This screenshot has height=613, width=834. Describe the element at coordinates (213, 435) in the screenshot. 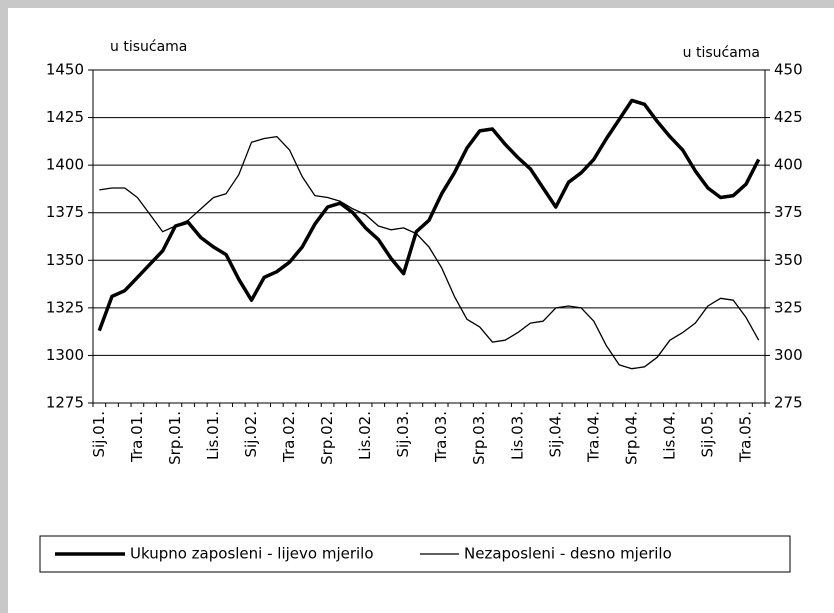

I see `x-tick-label: Lis.01.` at that location.